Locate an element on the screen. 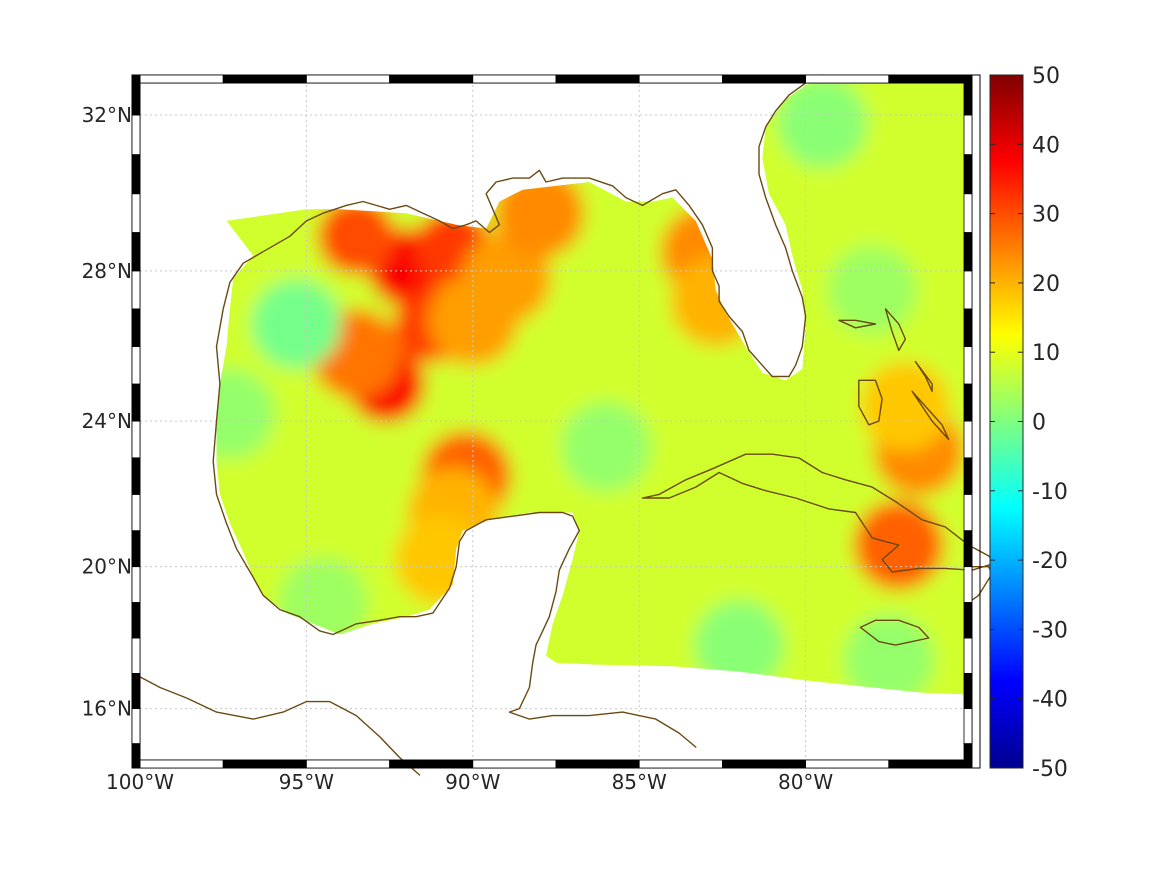 This screenshot has width=1167, height=875. coast-abaco is located at coordinates (895, 330).